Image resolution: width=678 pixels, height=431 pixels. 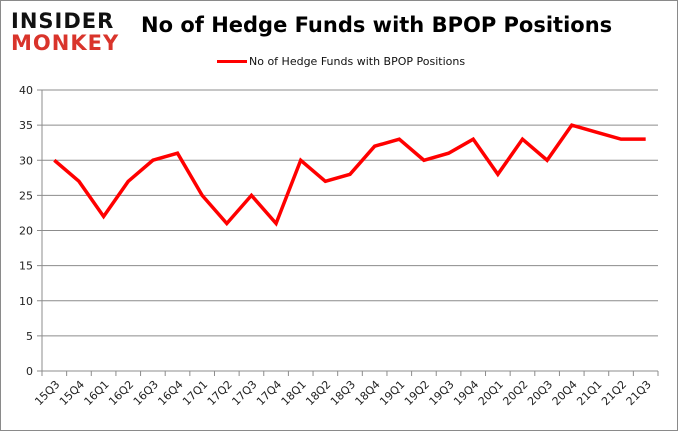 What do you see at coordinates (146, 393) in the screenshot?
I see `x-tick-label: 16Q3` at bounding box center [146, 393].